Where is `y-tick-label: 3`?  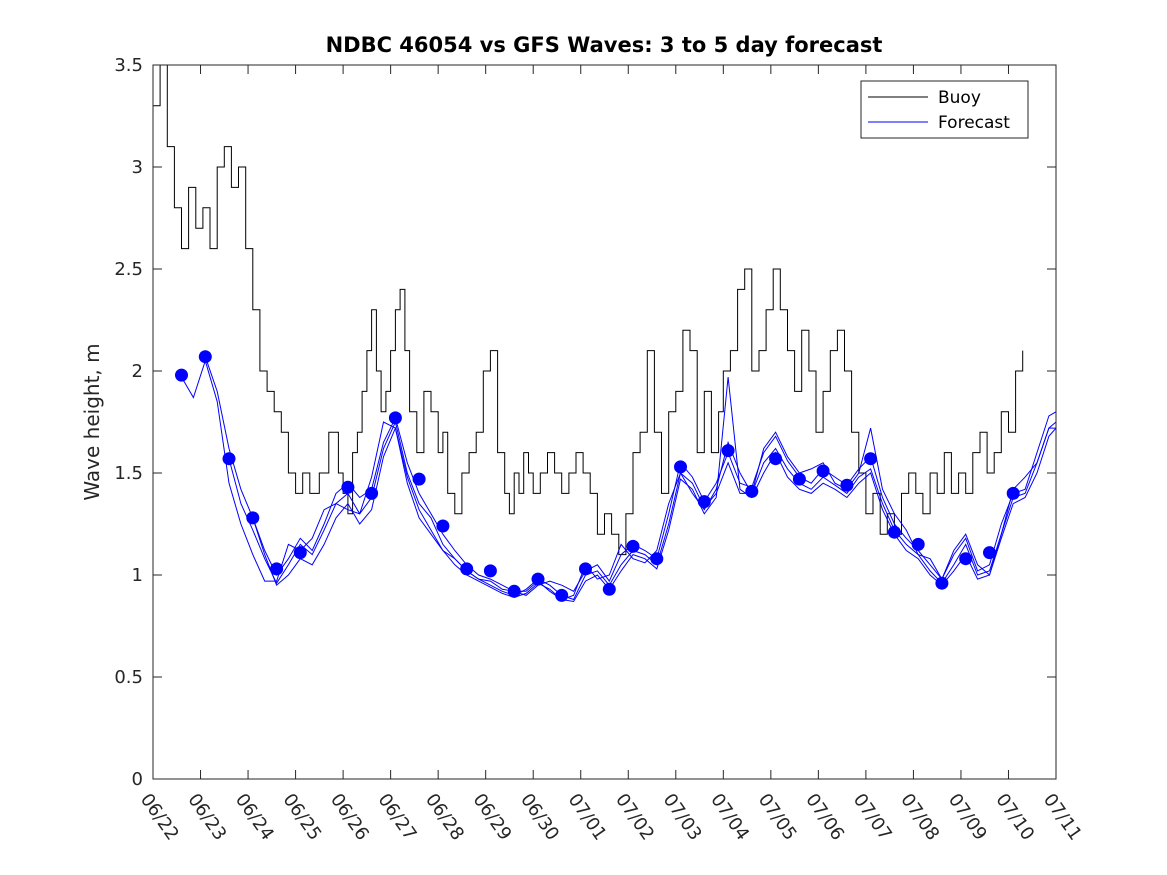
y-tick-label: 3 is located at coordinates (137, 167).